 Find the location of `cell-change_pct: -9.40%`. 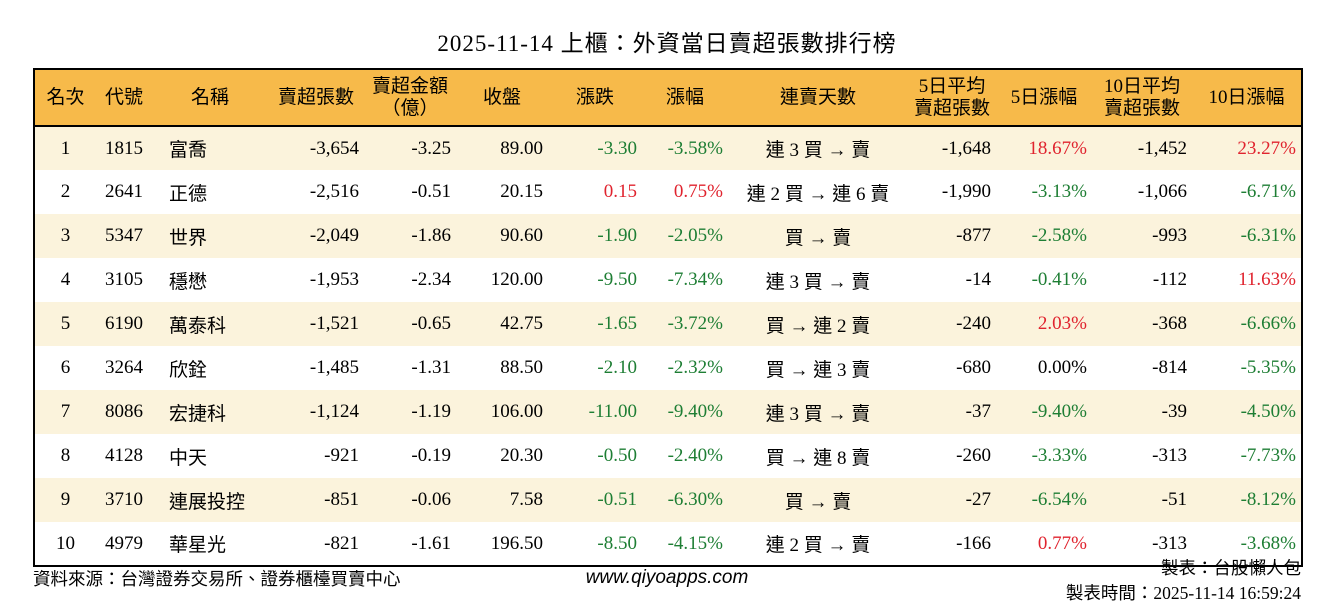

cell-change_pct: -9.40% is located at coordinates (695, 411).